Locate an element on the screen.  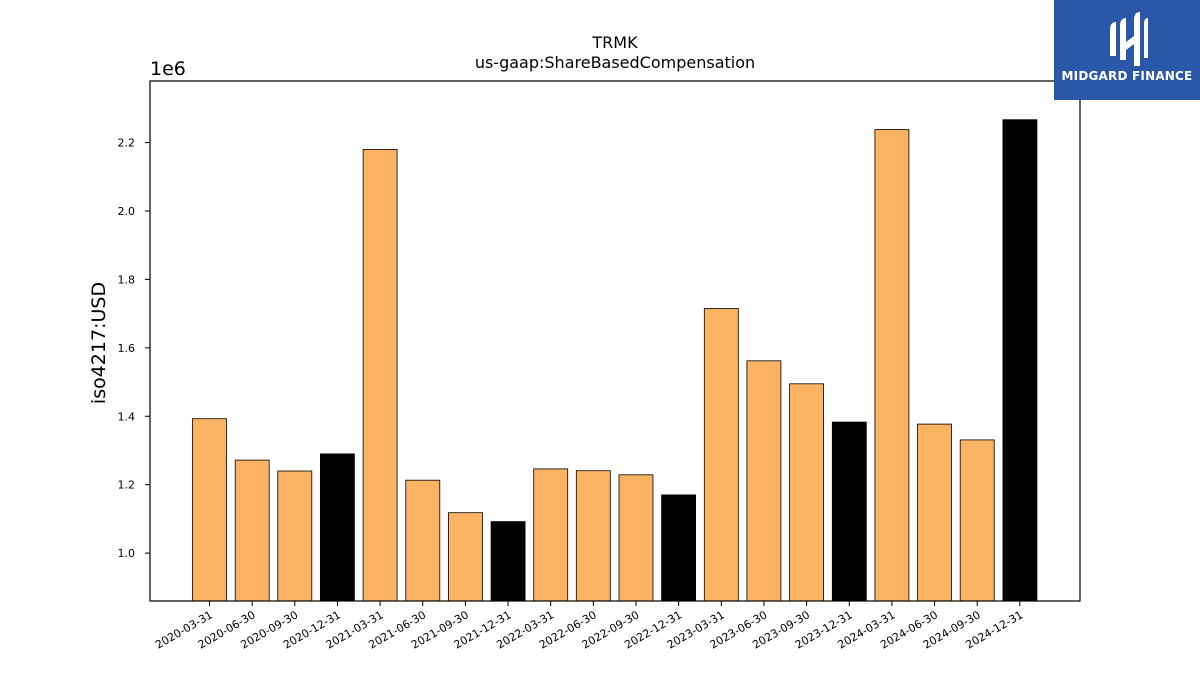
midgard-finance-logo: MIDGARD FINANCE is located at coordinates (1127, 50).